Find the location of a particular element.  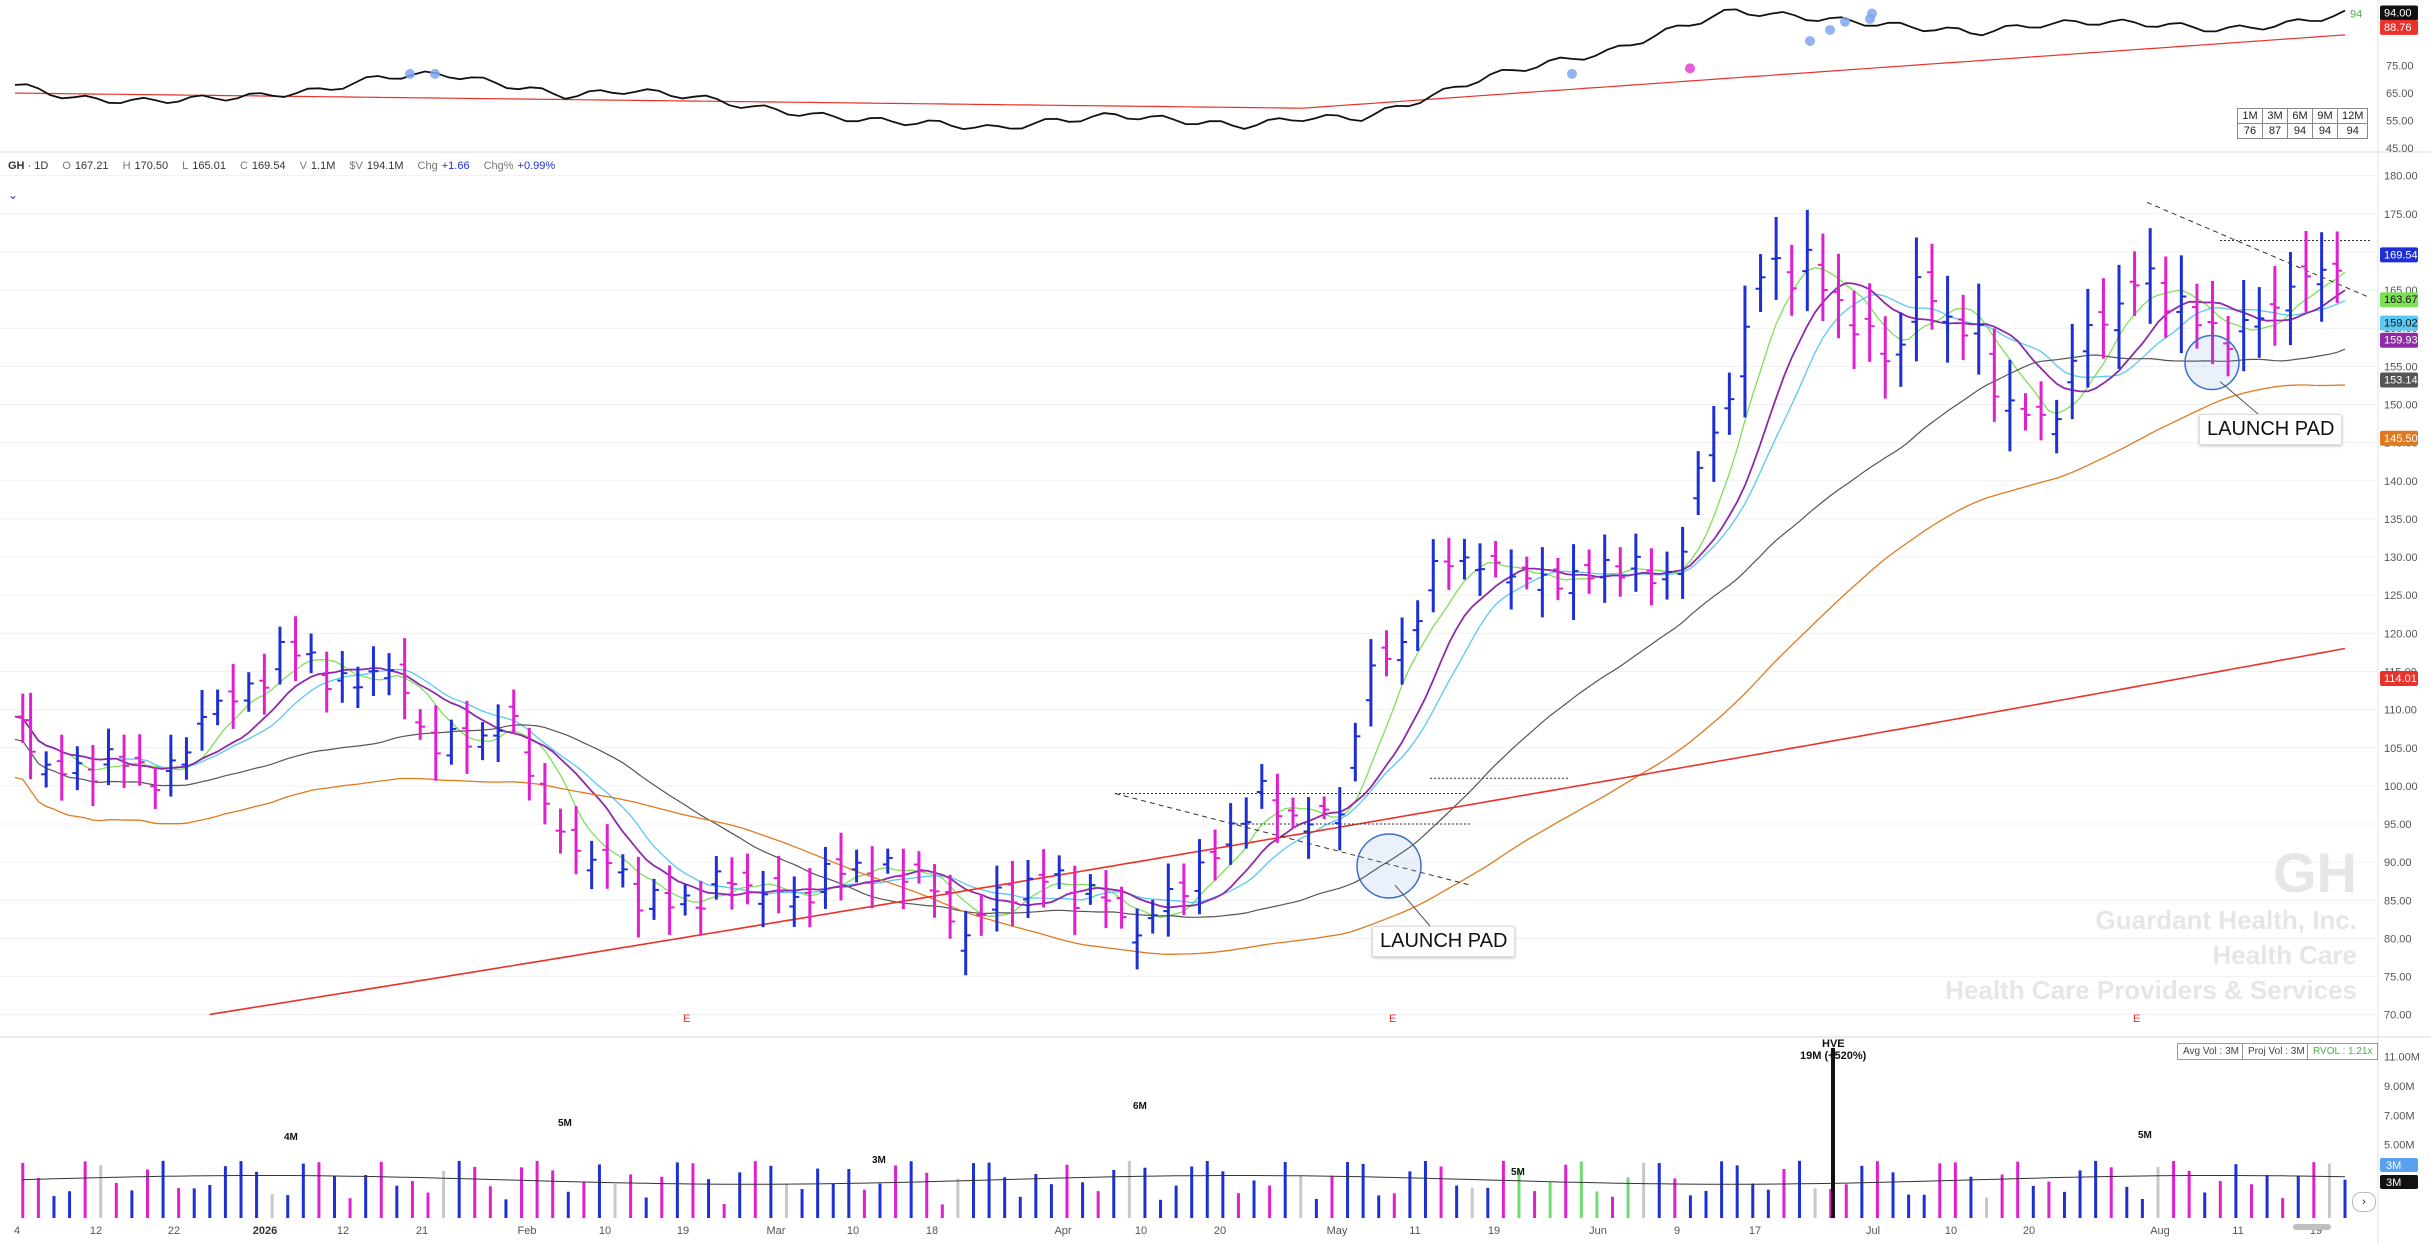

avg-volume-box: Avg Vol : 3M is located at coordinates (2211, 1051).